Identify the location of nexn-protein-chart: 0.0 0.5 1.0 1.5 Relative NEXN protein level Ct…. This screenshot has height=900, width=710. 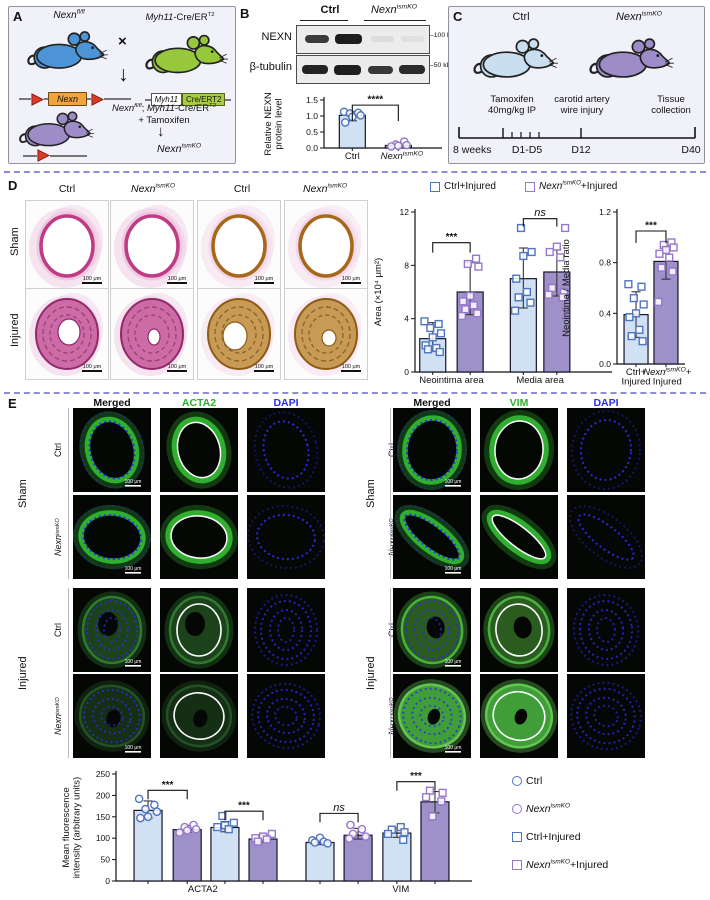
(352, 127).